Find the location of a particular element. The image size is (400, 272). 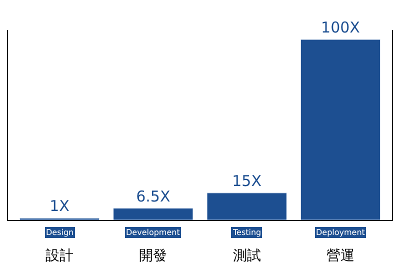

data-label: 1X is located at coordinates (60, 206).